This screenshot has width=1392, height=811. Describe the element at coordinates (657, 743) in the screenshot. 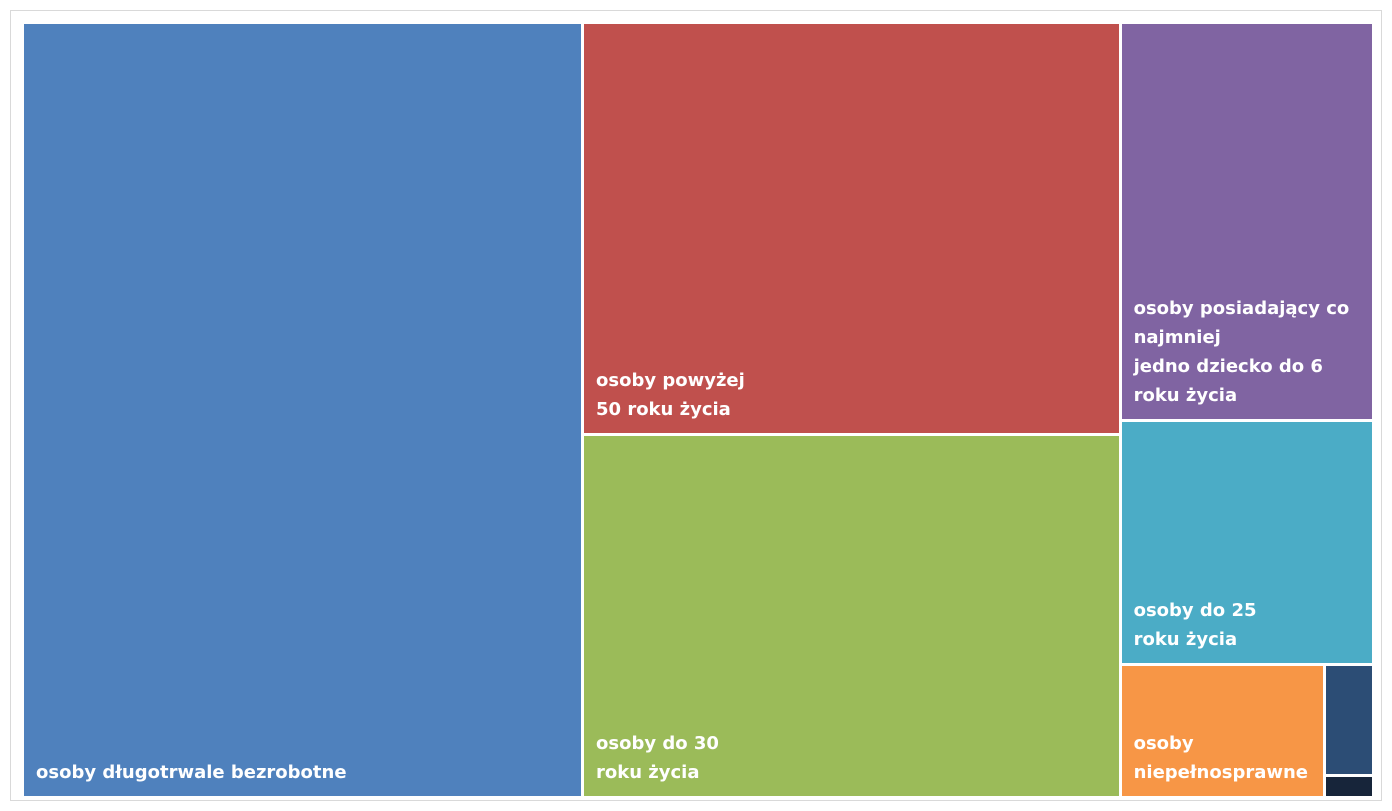

I see `treemap-tile-label-line: osoby do 30` at that location.